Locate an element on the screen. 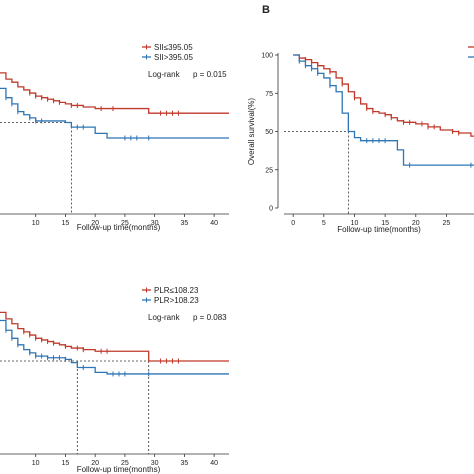 This screenshot has width=474, height=474. legend-label: SII≤395.05 is located at coordinates (173, 47).